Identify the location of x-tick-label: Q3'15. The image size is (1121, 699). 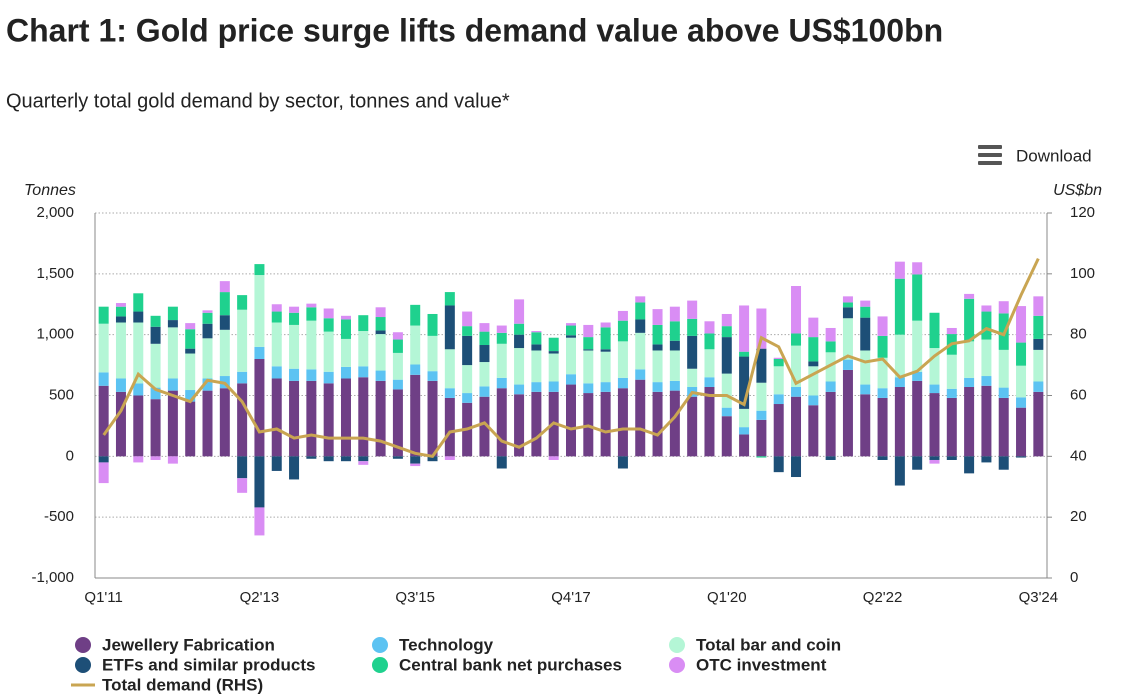
(415, 597).